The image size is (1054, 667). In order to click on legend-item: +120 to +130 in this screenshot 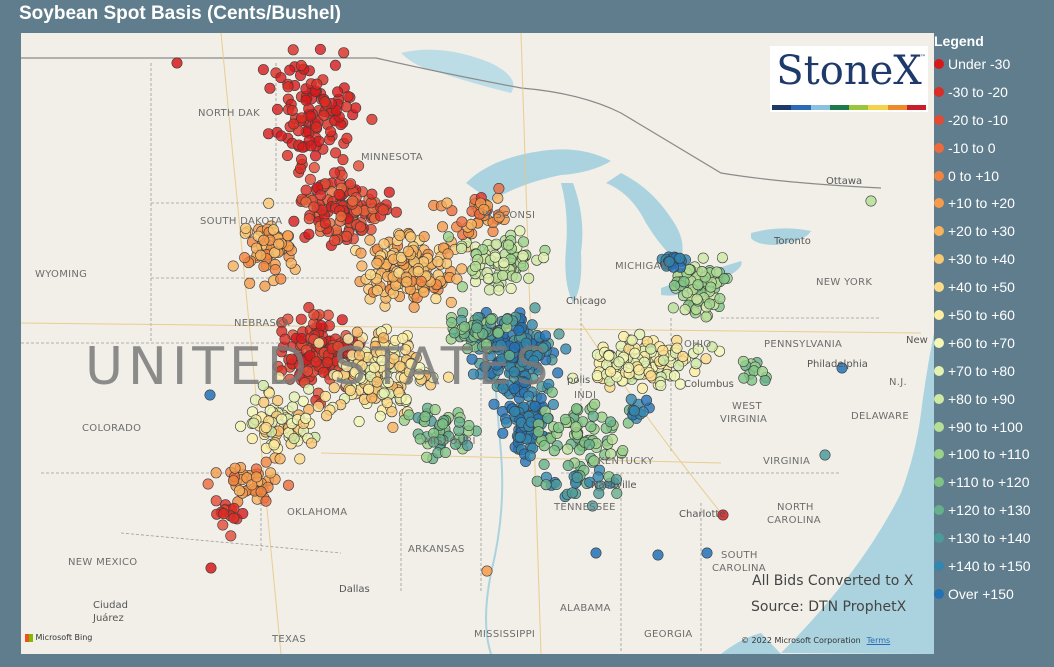, I will do `click(994, 510)`.